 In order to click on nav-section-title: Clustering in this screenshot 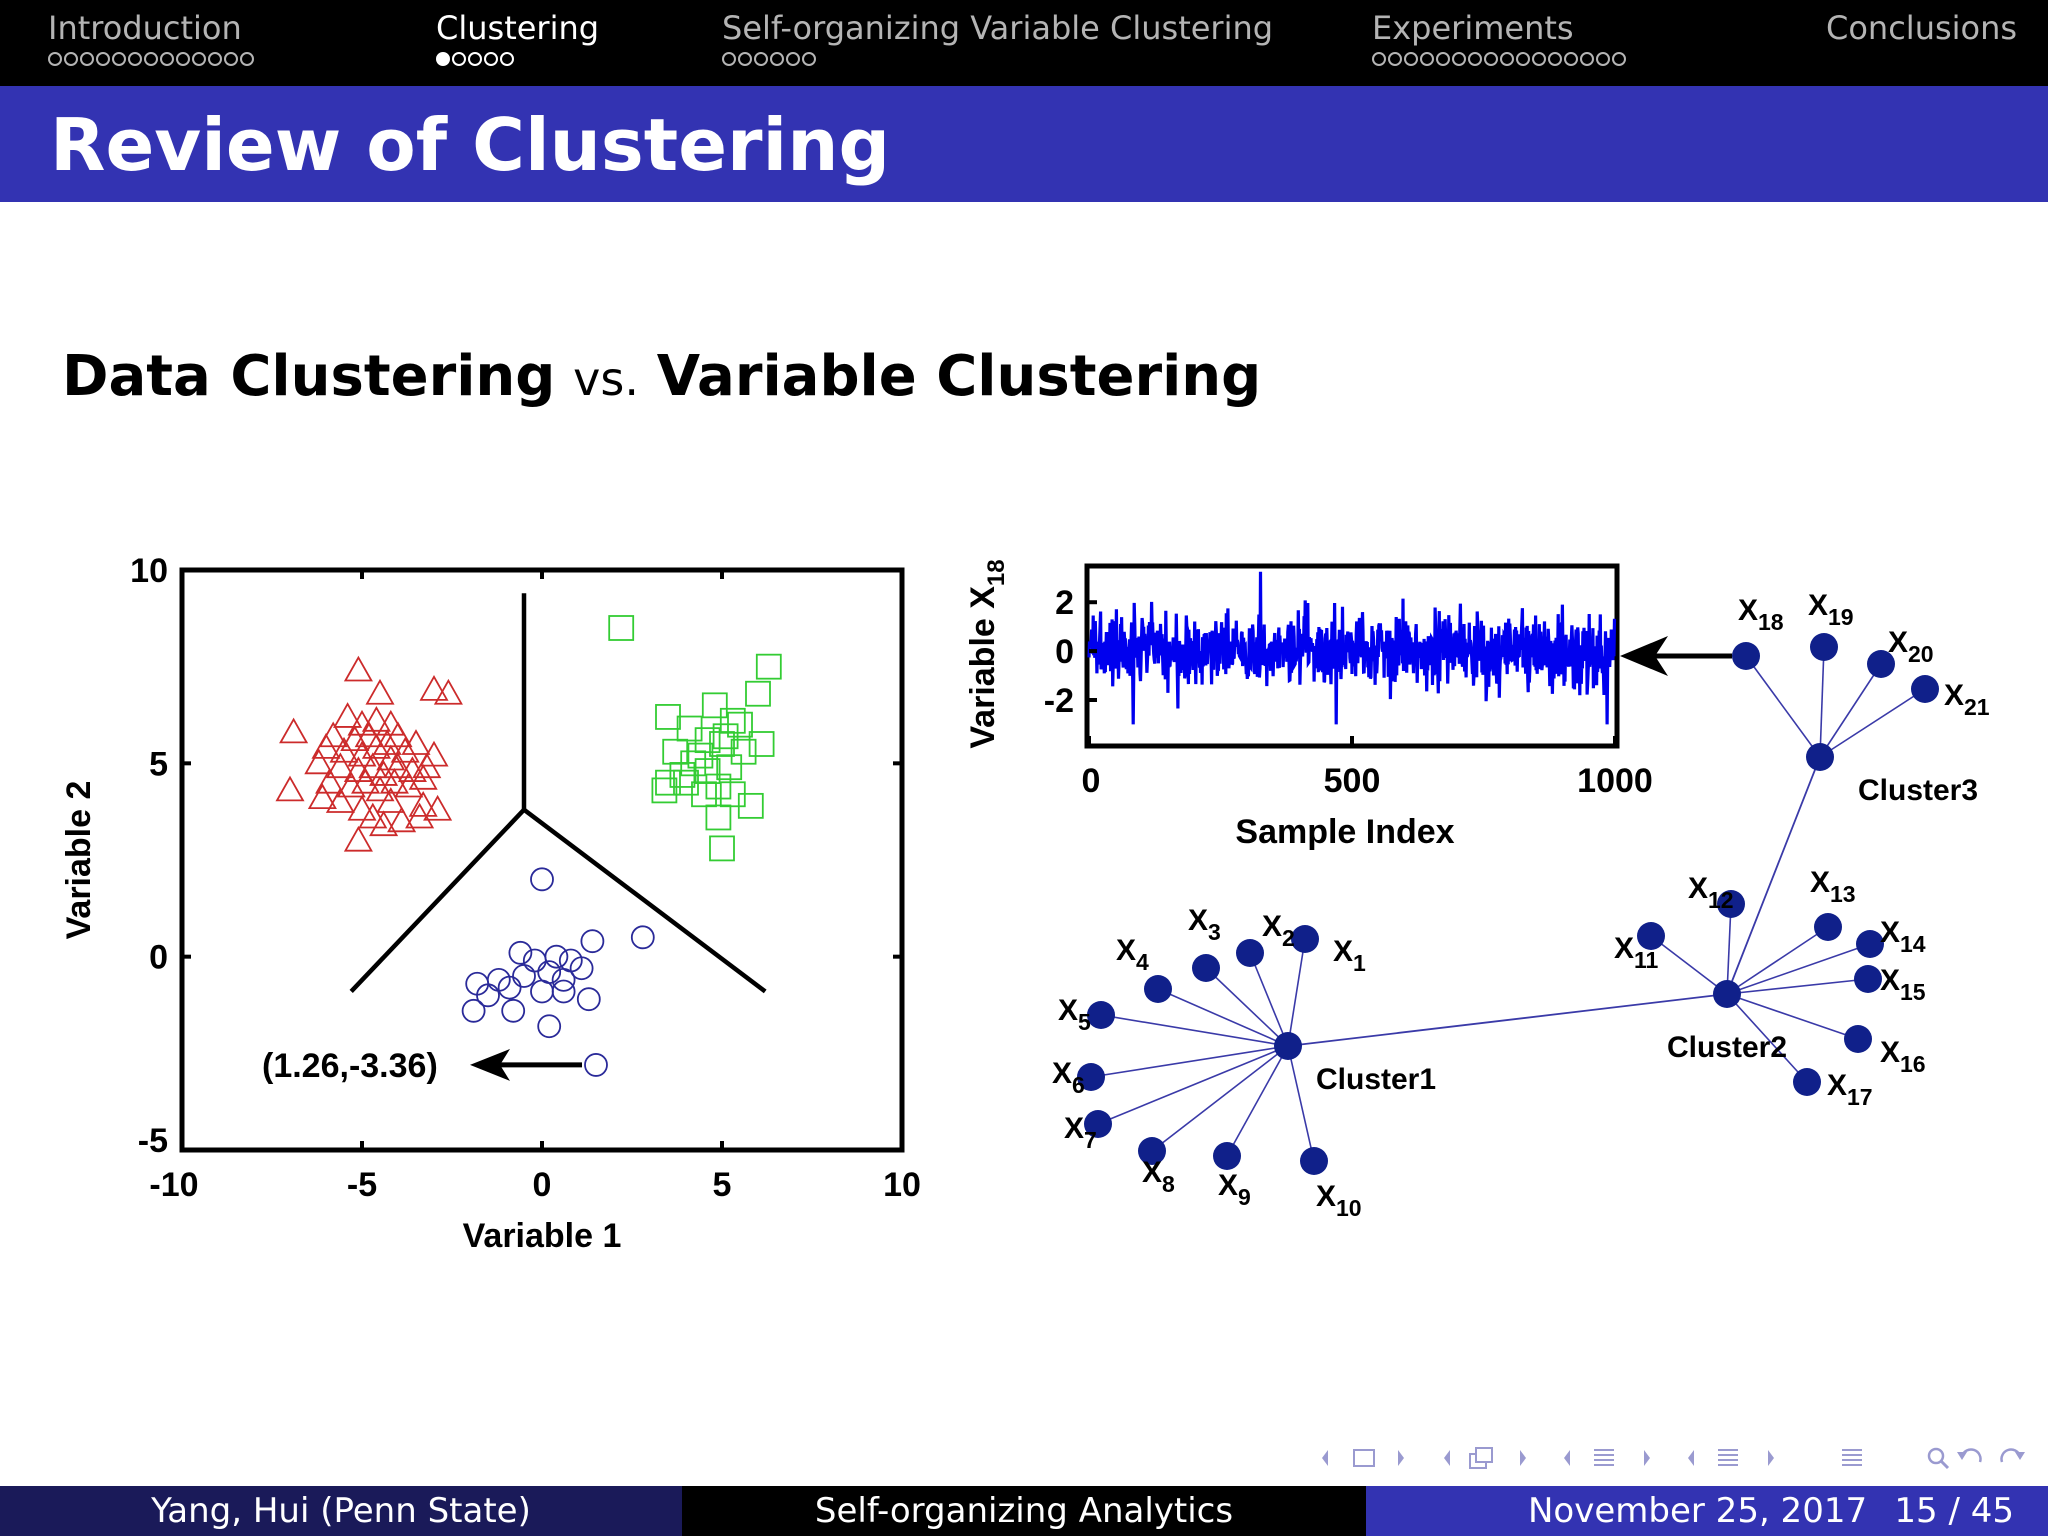, I will do `click(518, 28)`.